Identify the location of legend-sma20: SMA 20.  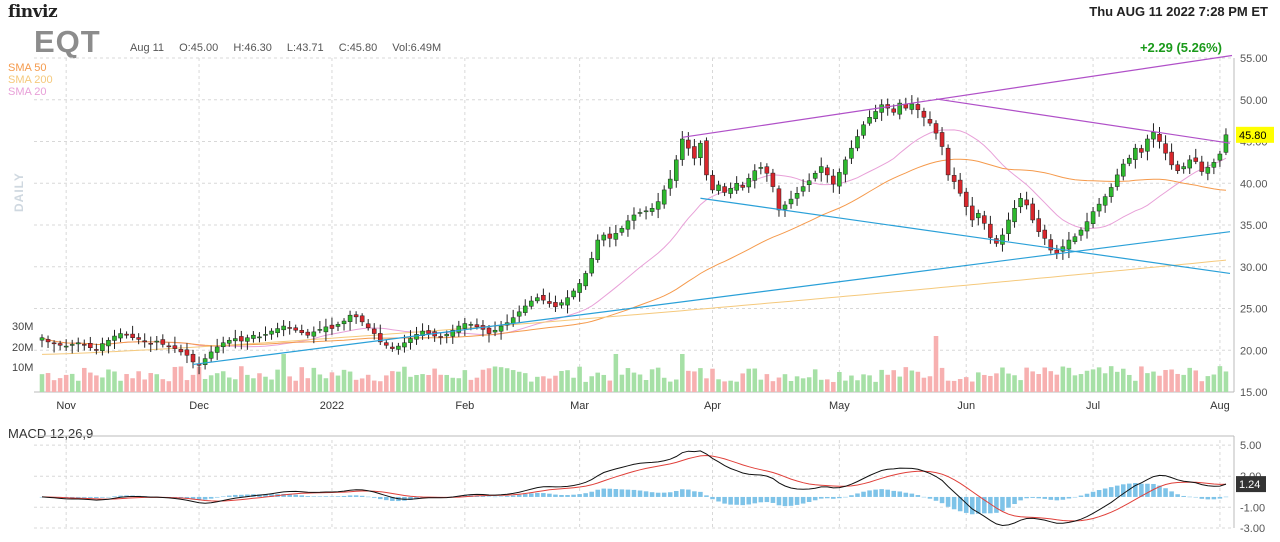
(27, 92).